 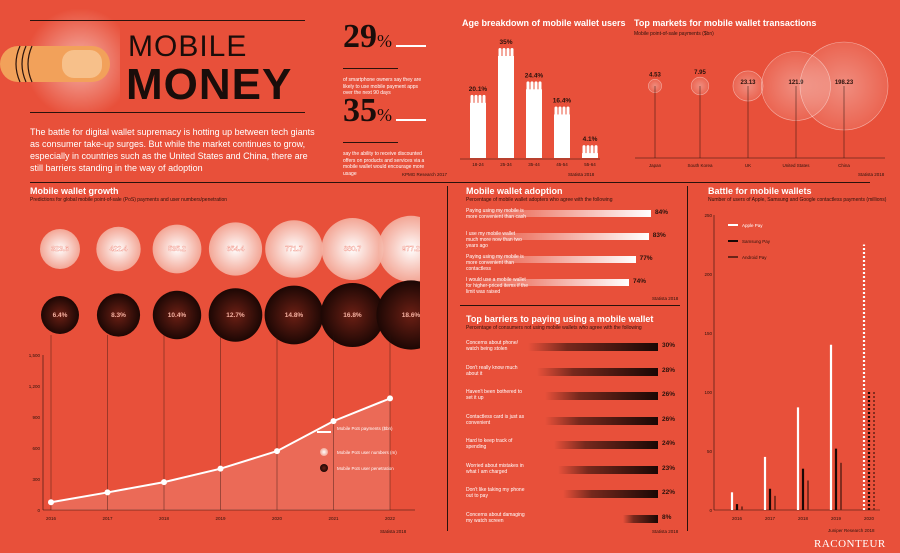 I want to click on battle-y-tick: 200, so click(x=708, y=274).